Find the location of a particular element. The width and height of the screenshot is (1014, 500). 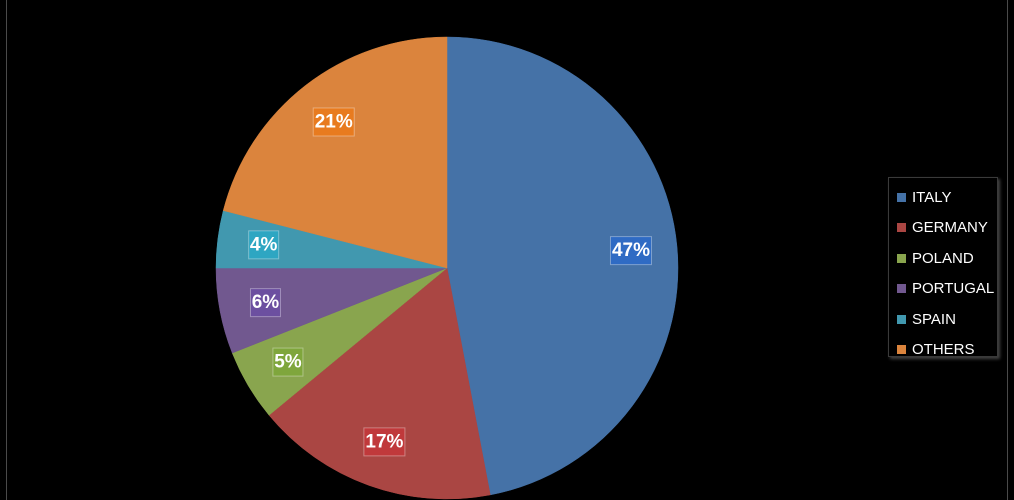

data-label-text: 47% is located at coordinates (631, 250).